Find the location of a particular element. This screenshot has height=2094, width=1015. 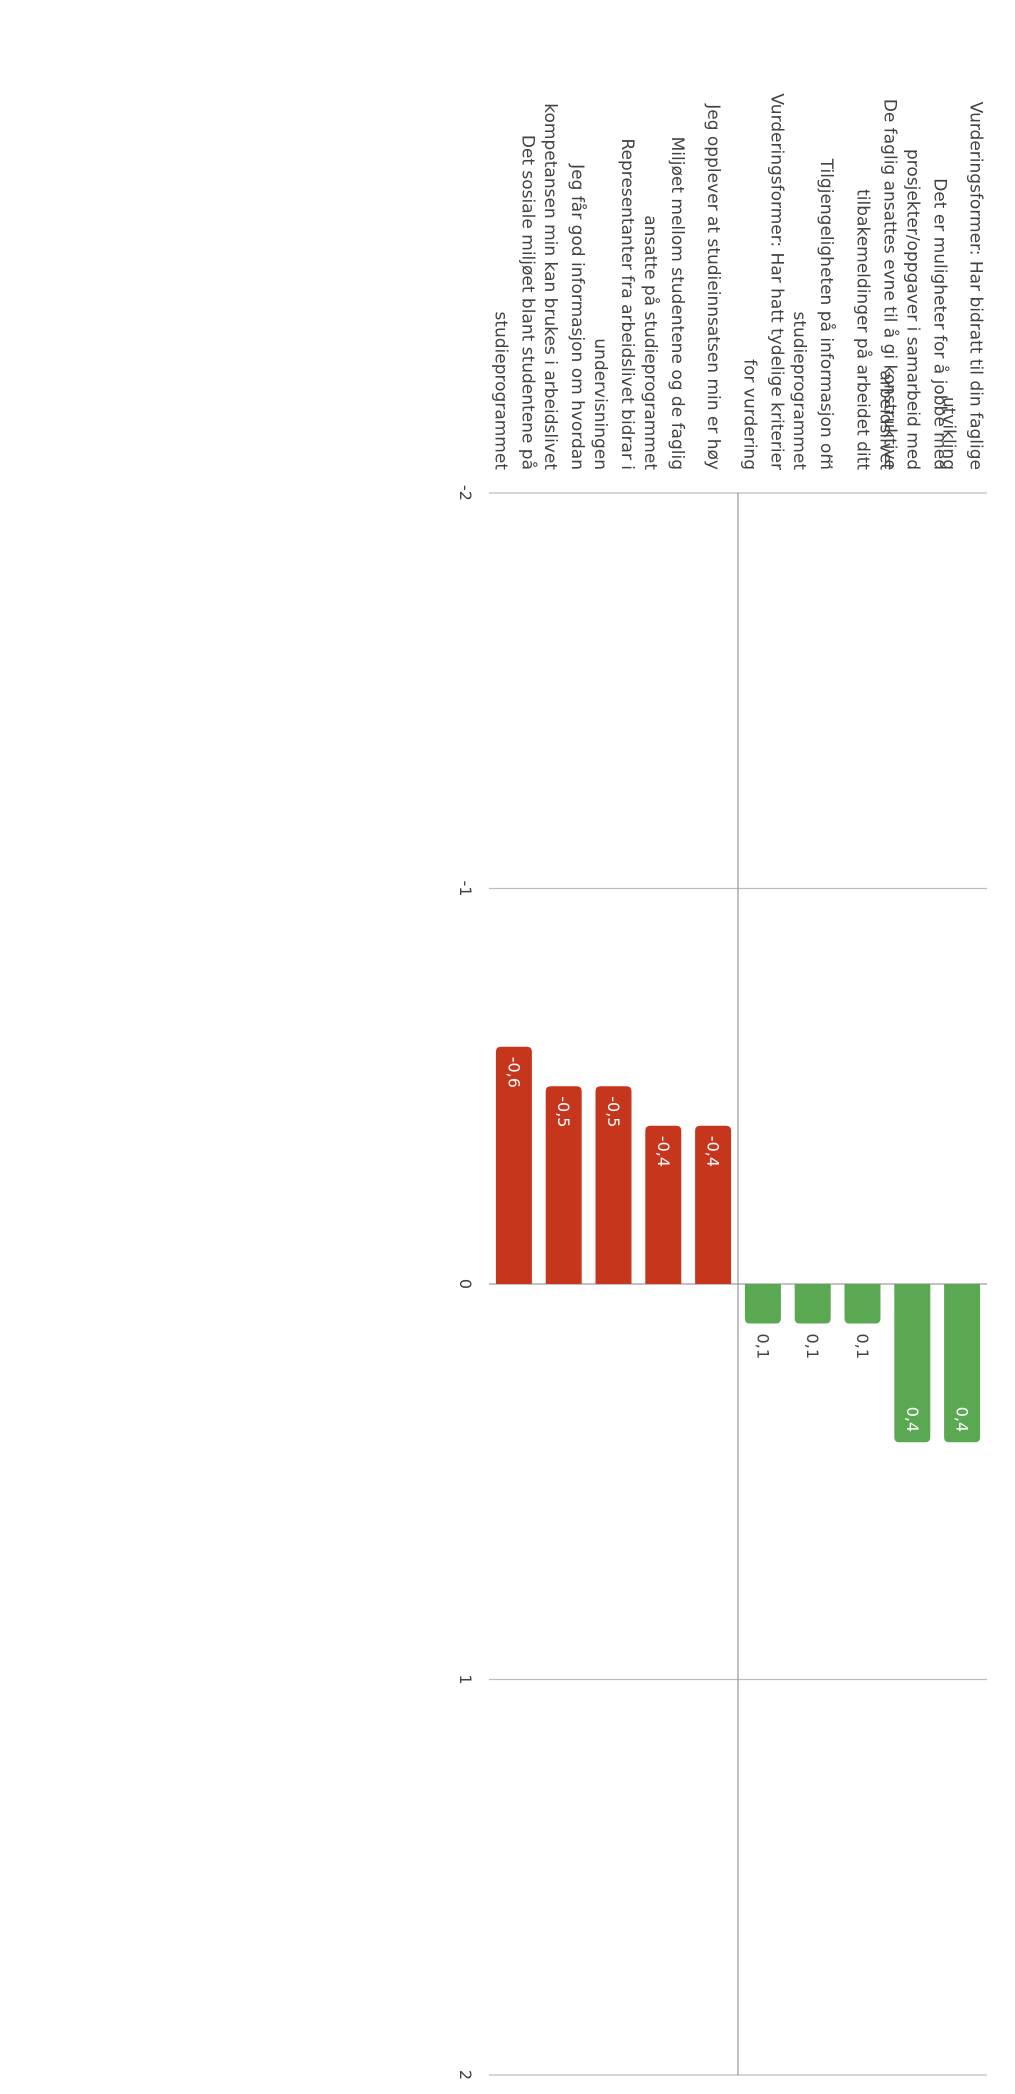

tick-label: 2 is located at coordinates (465, 2075).